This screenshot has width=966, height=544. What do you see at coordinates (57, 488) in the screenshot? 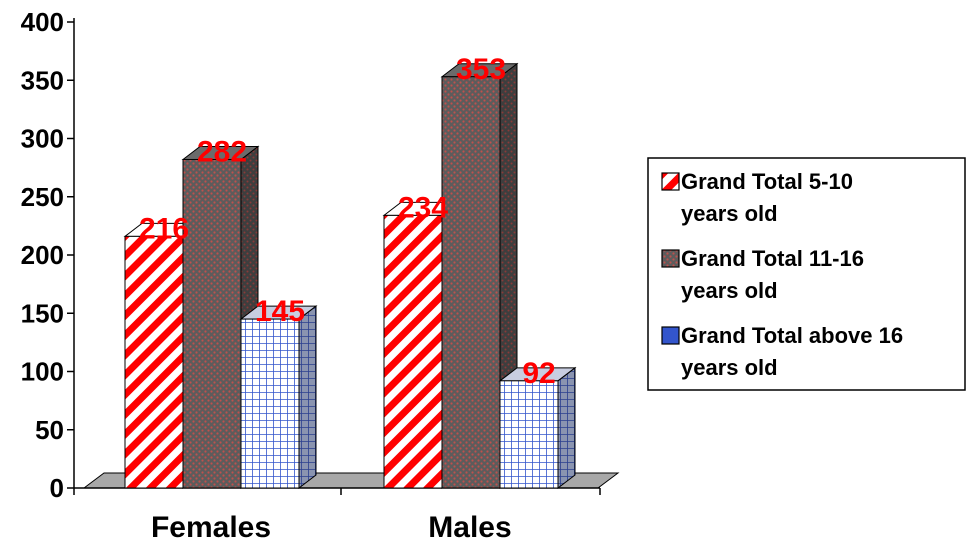
I see `y-tick-label: 0` at bounding box center [57, 488].